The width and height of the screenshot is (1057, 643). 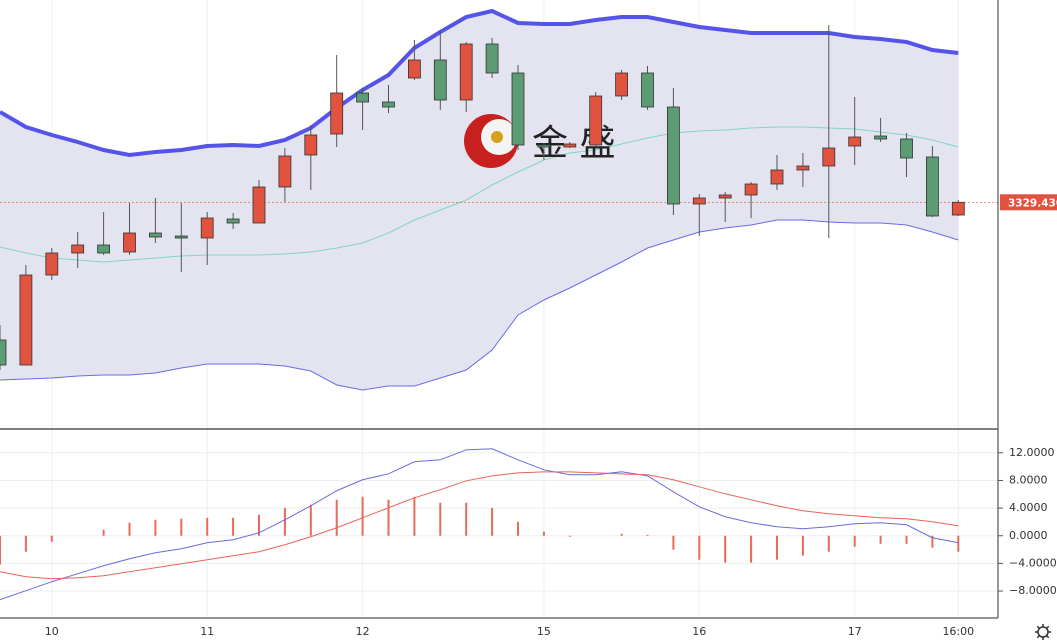 What do you see at coordinates (1032, 452) in the screenshot?
I see `y-tick-label: 12.0000` at bounding box center [1032, 452].